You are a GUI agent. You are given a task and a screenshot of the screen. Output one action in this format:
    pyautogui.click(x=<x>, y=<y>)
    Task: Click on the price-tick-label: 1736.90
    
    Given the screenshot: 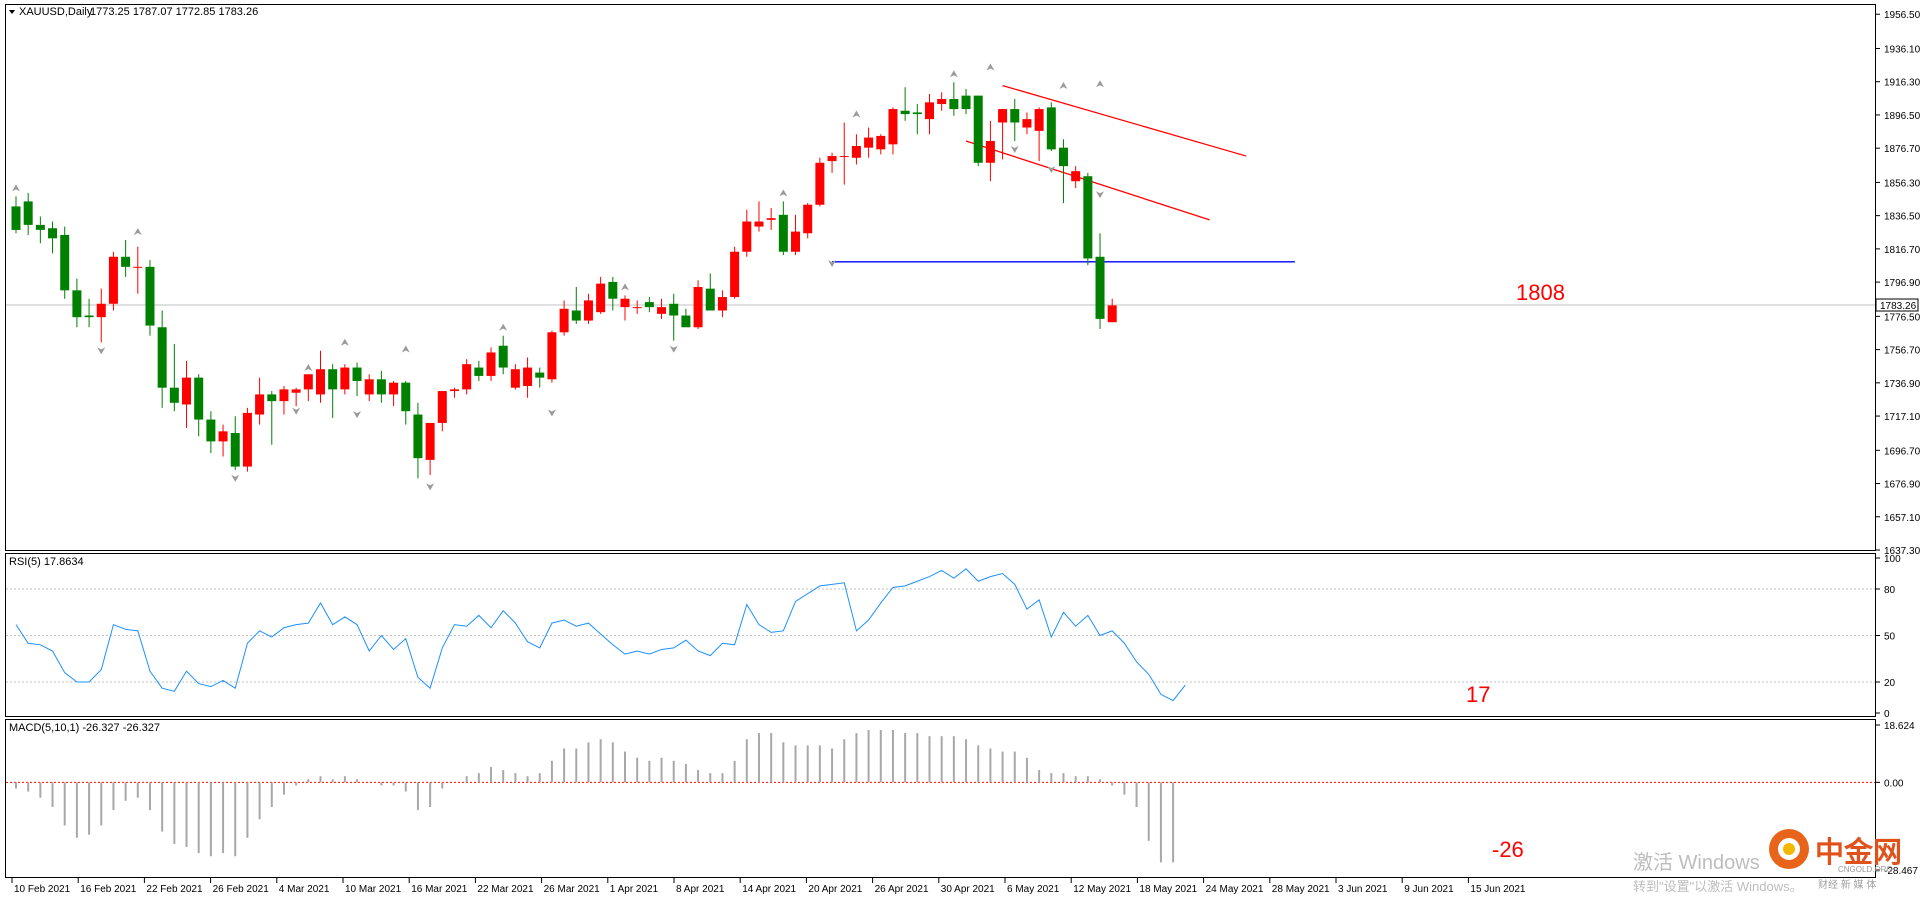 What is the action you would take?
    pyautogui.click(x=1902, y=384)
    